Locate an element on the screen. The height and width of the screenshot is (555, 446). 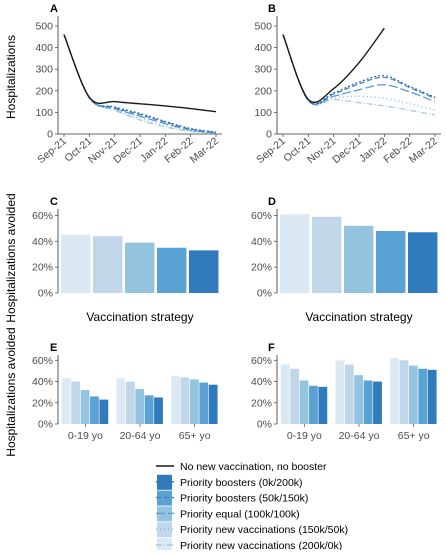
legend-swatch is located at coordinates (164, 545).